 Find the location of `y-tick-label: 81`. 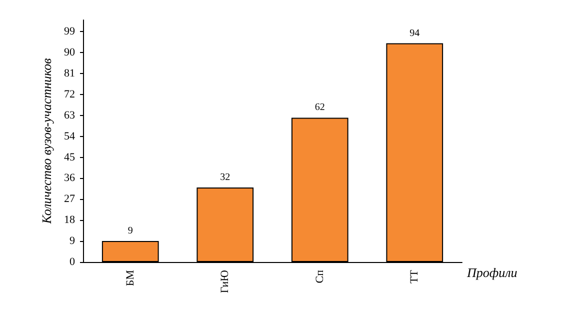

y-tick-label: 81 is located at coordinates (69, 74).